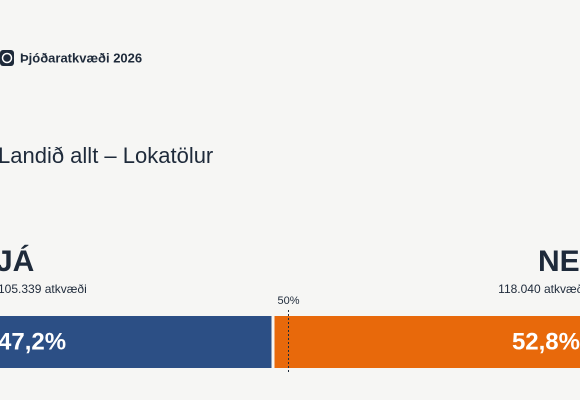  I want to click on header-title: Þjóðaratkvæði 2026, so click(81, 57).